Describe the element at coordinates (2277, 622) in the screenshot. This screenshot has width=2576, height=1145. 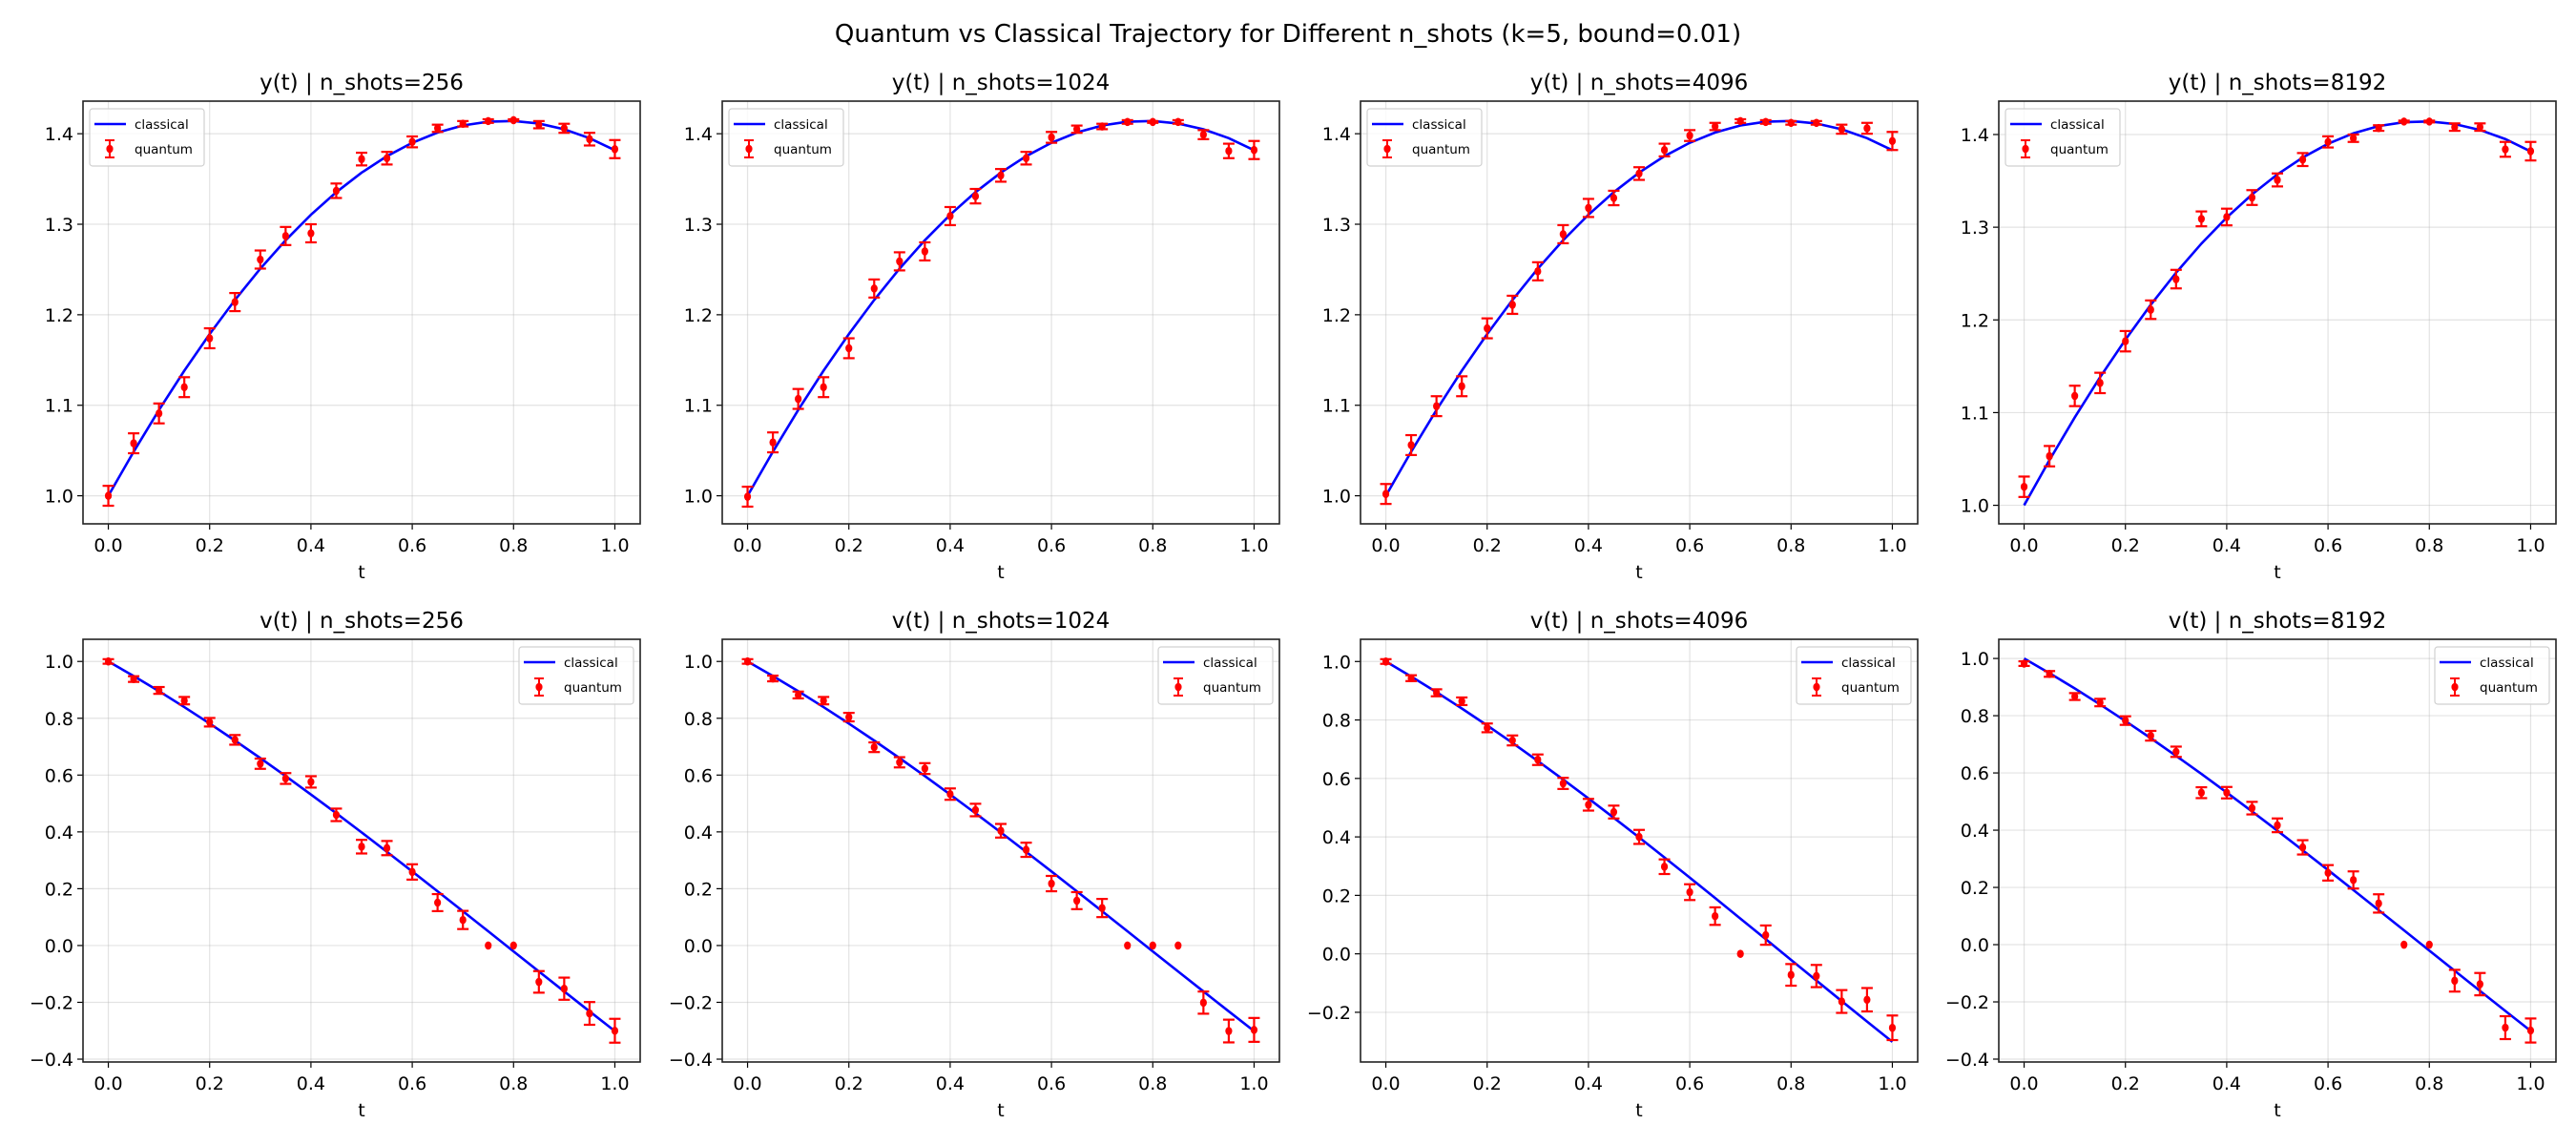
I see `subplot-title: v(t) | n_shots=8192` at that location.